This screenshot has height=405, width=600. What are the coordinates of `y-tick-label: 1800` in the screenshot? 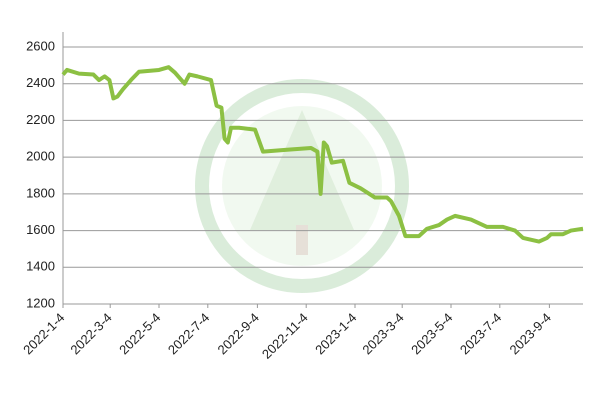 It's located at (40, 192).